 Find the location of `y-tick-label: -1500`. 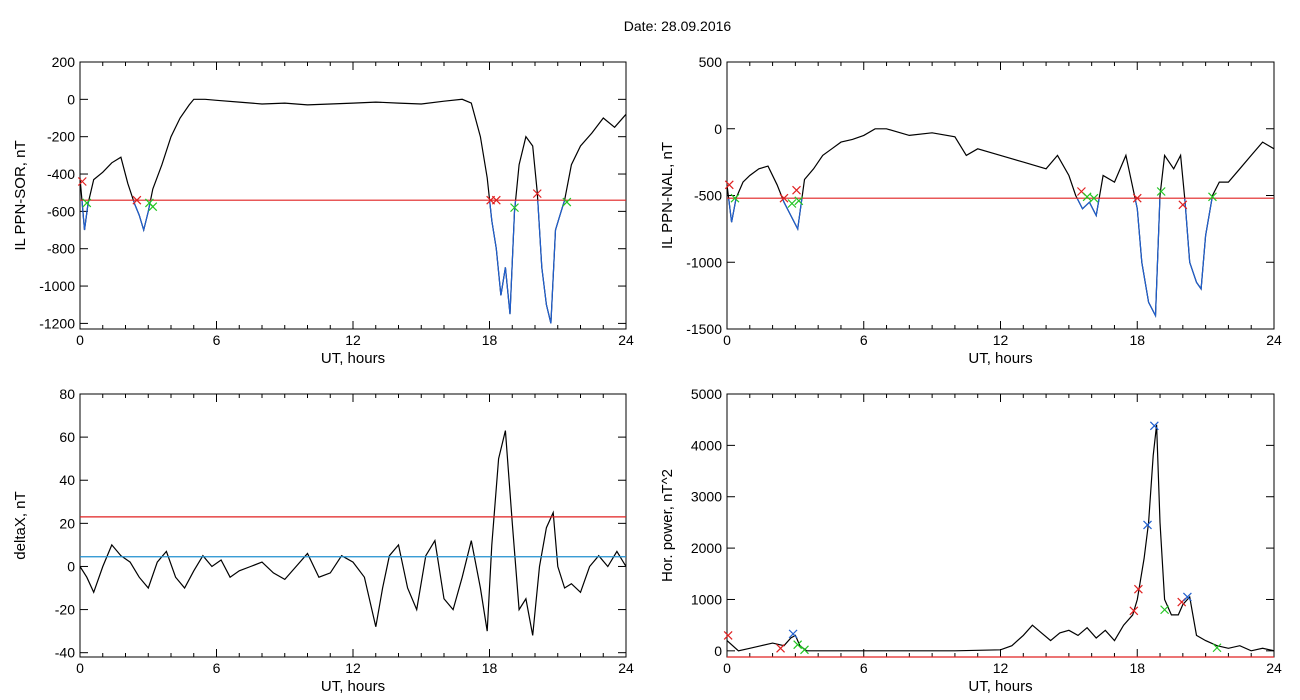

y-tick-label: -1500 is located at coordinates (704, 329).